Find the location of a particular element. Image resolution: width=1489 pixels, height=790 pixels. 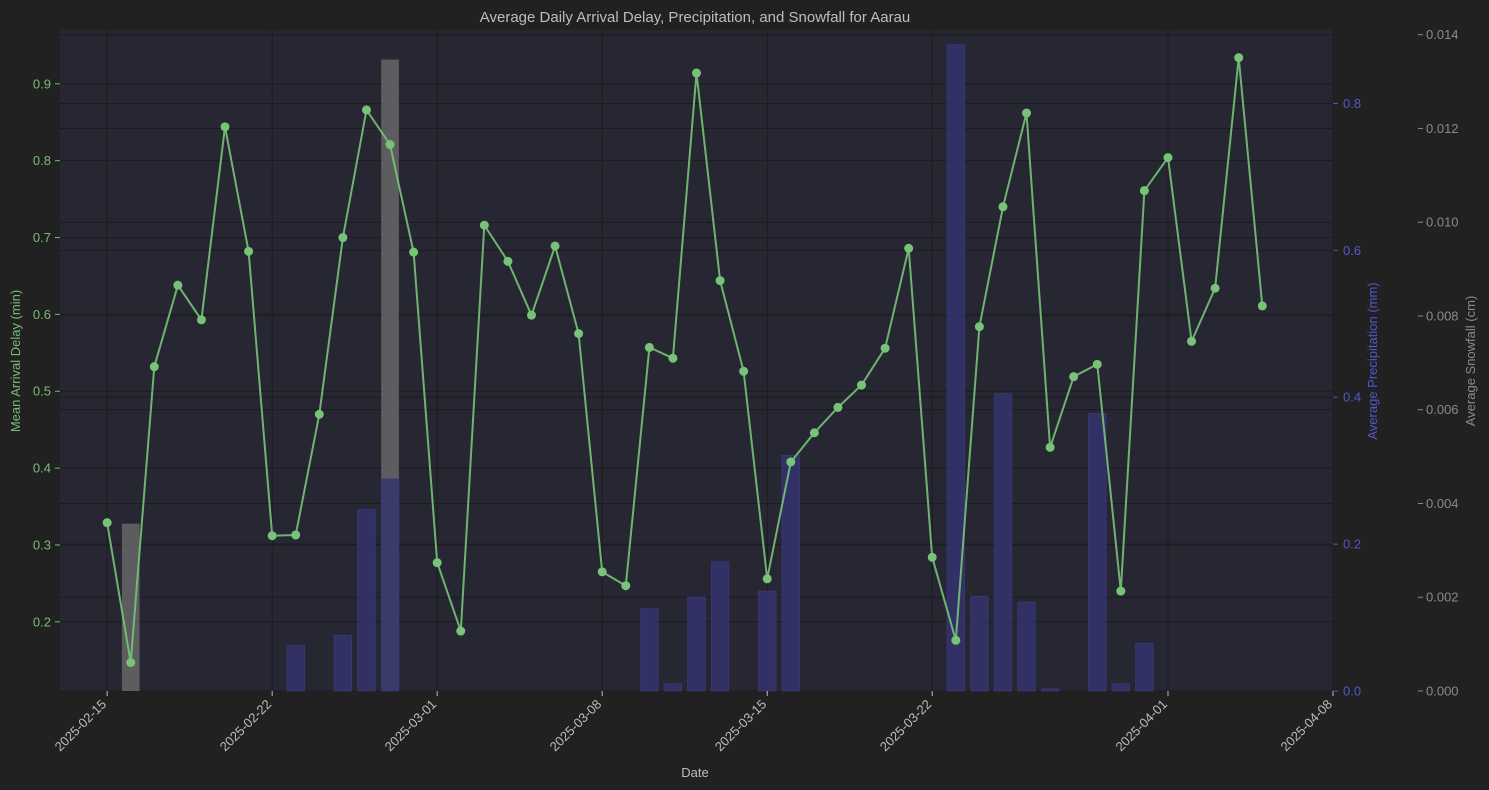

snowfall-axis-label: Average Snowfall (cm) is located at coordinates (1470, 361).